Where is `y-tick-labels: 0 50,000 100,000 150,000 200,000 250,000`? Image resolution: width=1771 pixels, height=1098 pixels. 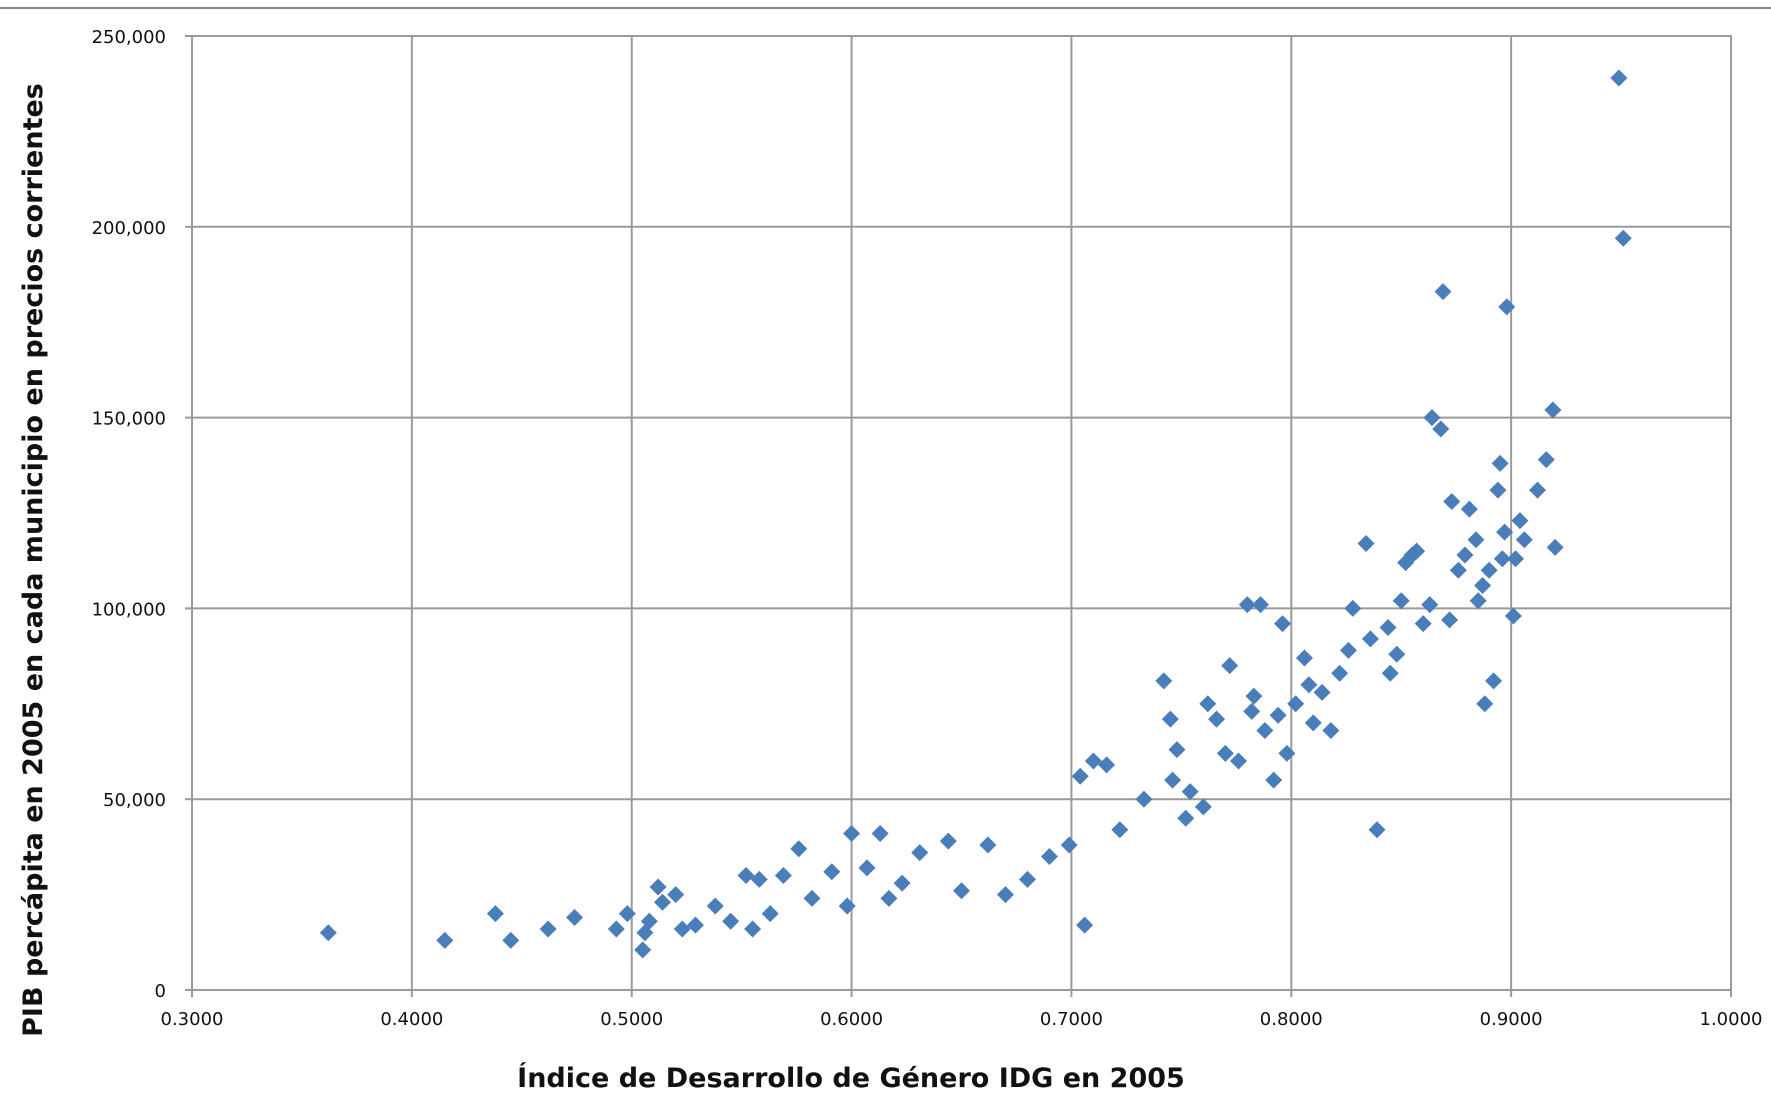
y-tick-labels: 0 50,000 100,000 150,000 200,000 250,000 is located at coordinates (129, 514).